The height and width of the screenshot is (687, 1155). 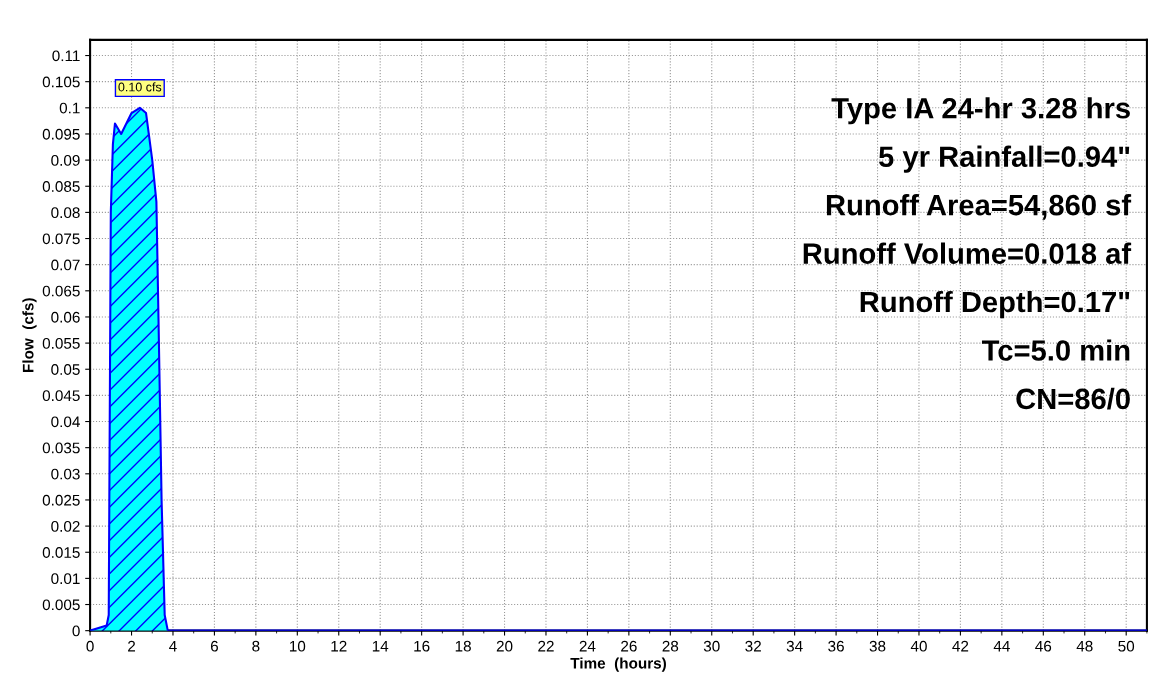 I want to click on y-tick-label: 0.095, so click(x=61, y=134).